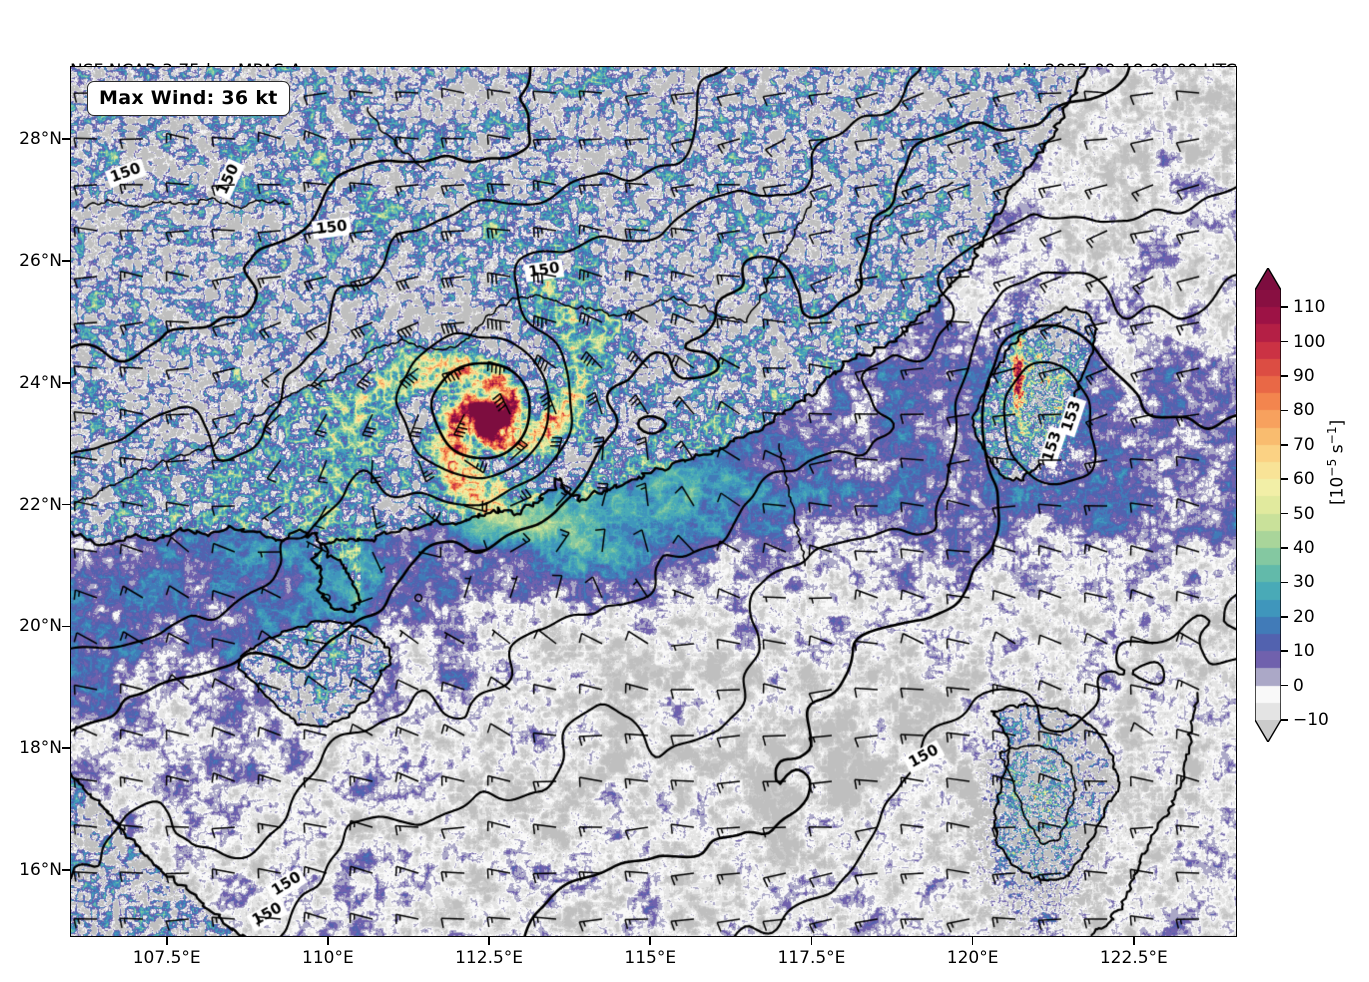 The image size is (1369, 982). What do you see at coordinates (1268, 505) in the screenshot?
I see `colorbar-gradient` at bounding box center [1268, 505].